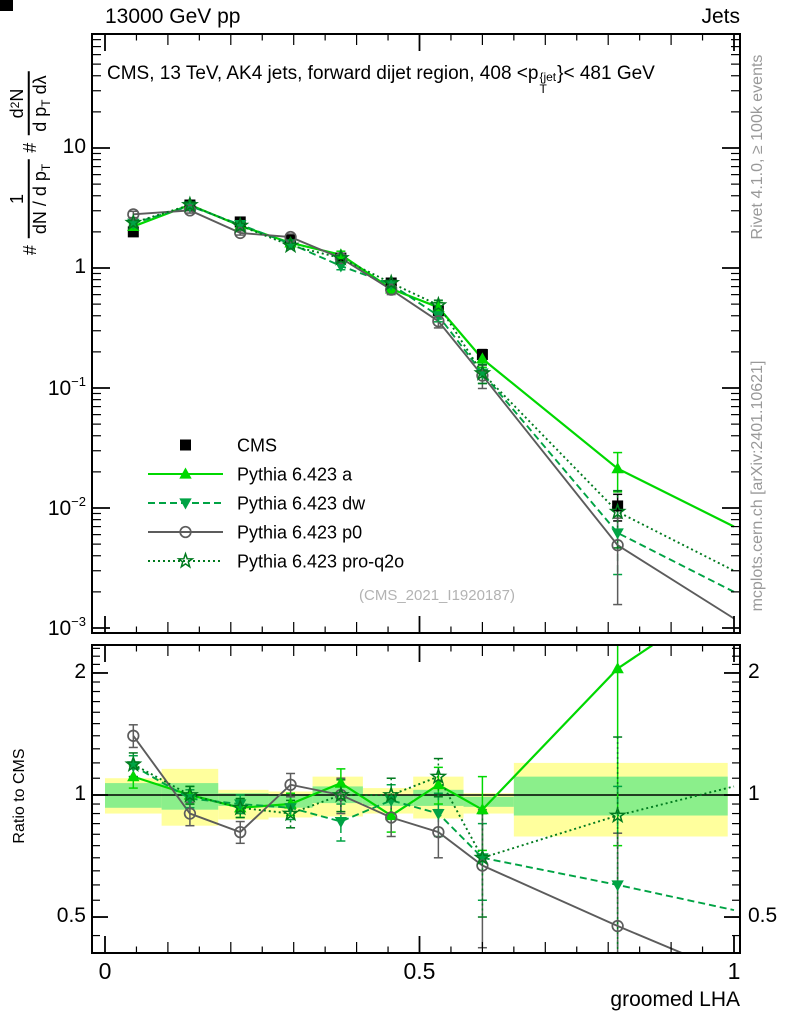 This screenshot has height=1024, width=786. What do you see at coordinates (80, 671) in the screenshot?
I see `ratio-y-tick-label-left: 2` at bounding box center [80, 671].